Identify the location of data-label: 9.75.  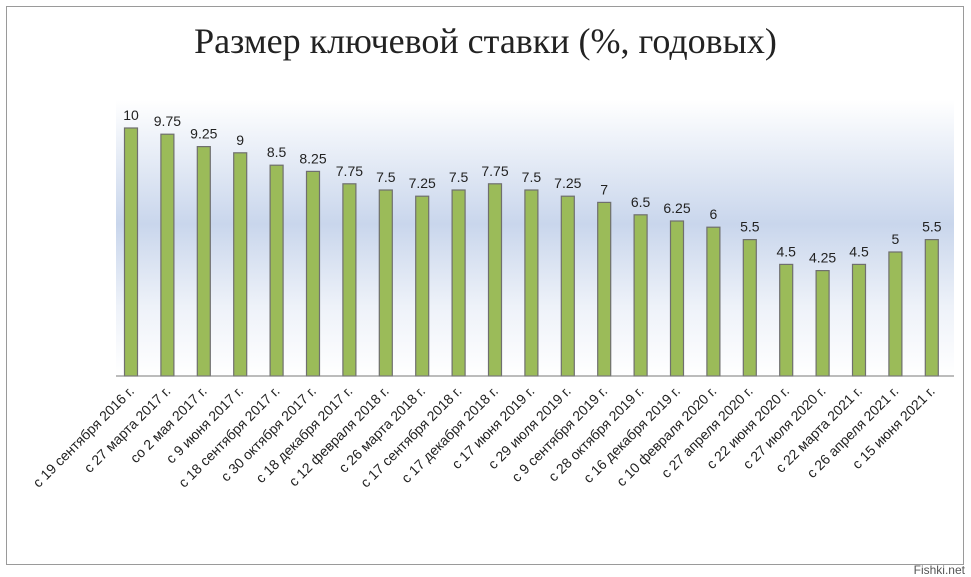
(167, 121).